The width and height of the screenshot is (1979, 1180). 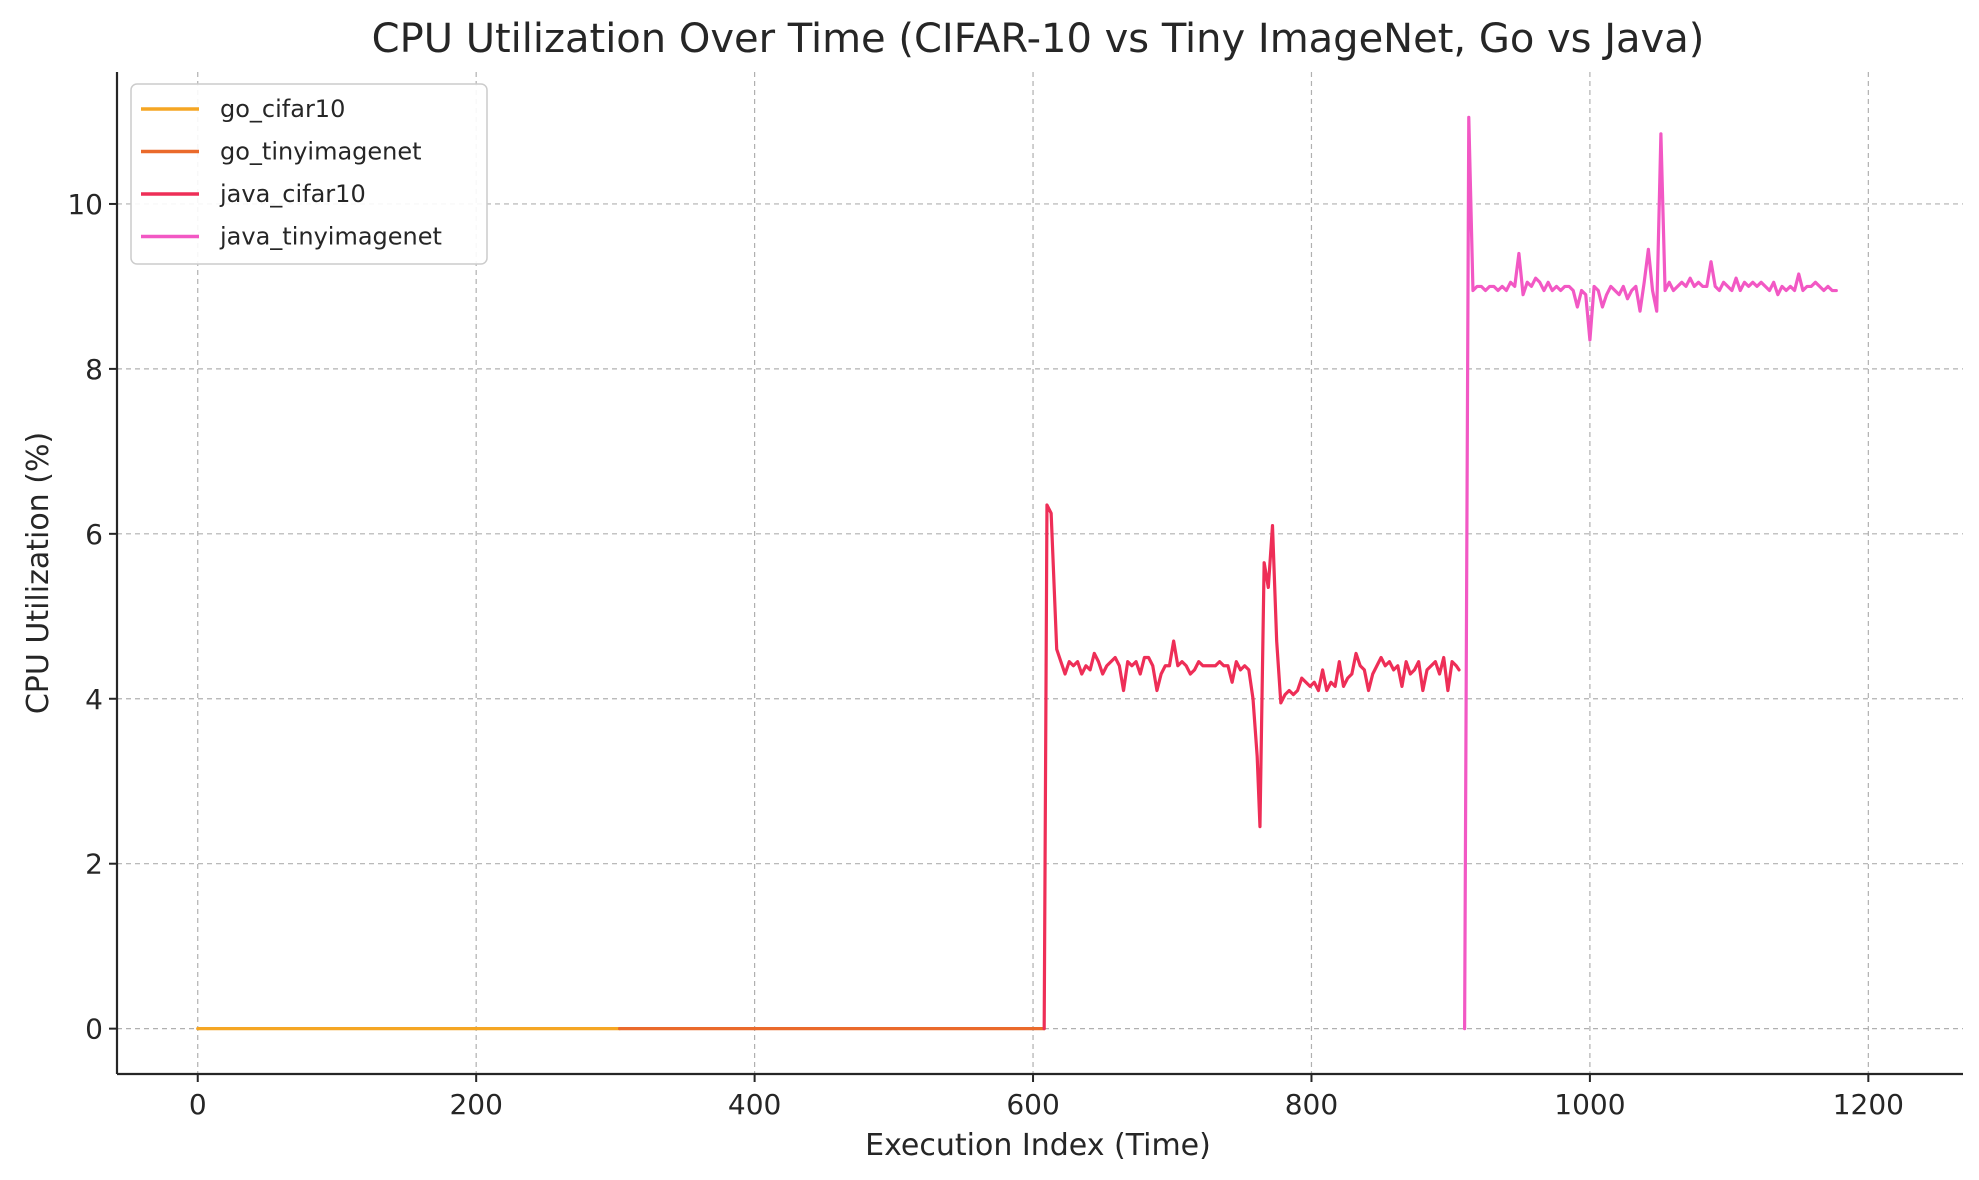 I want to click on x-tick-label-2: 400, so click(x=754, y=1104).